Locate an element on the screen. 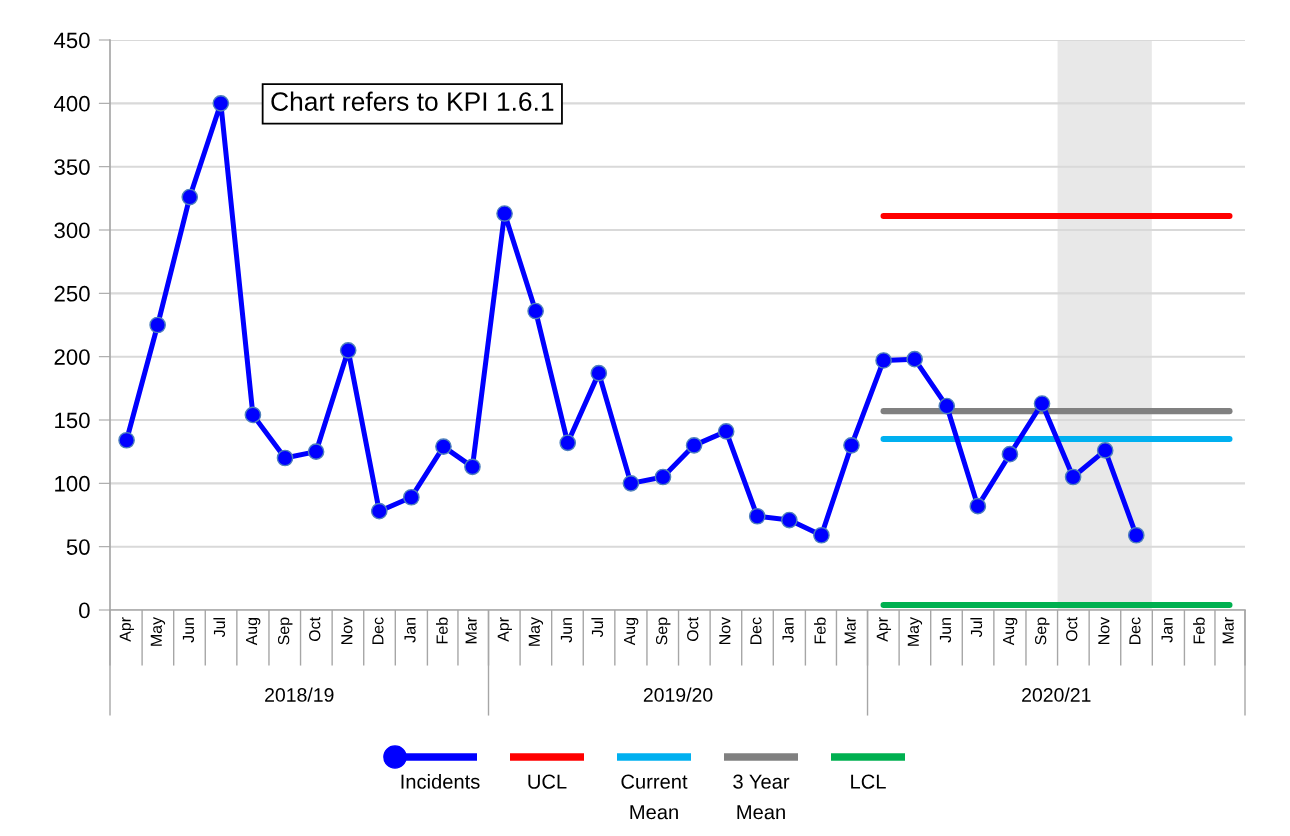  y-tick-label: 100 is located at coordinates (72, 483).